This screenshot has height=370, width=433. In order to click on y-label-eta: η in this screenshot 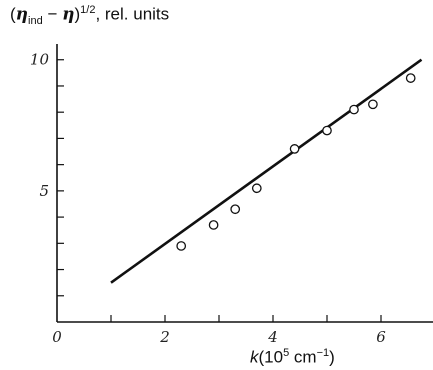, I will do `click(68, 14)`.